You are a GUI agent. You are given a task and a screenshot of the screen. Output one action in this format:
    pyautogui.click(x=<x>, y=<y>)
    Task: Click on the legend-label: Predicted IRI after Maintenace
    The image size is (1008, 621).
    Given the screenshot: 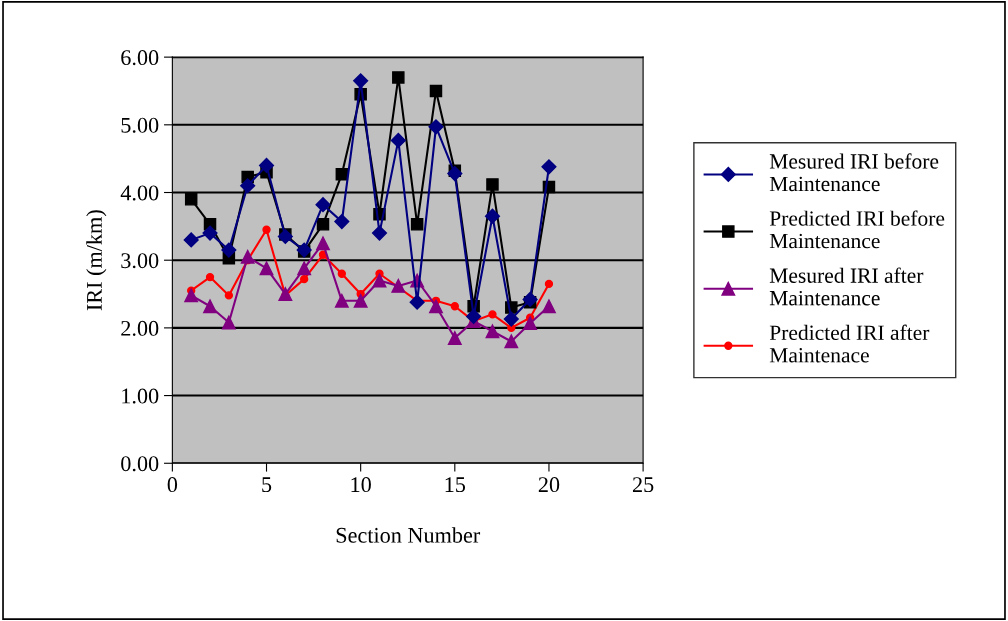 What is the action you would take?
    pyautogui.click(x=849, y=343)
    